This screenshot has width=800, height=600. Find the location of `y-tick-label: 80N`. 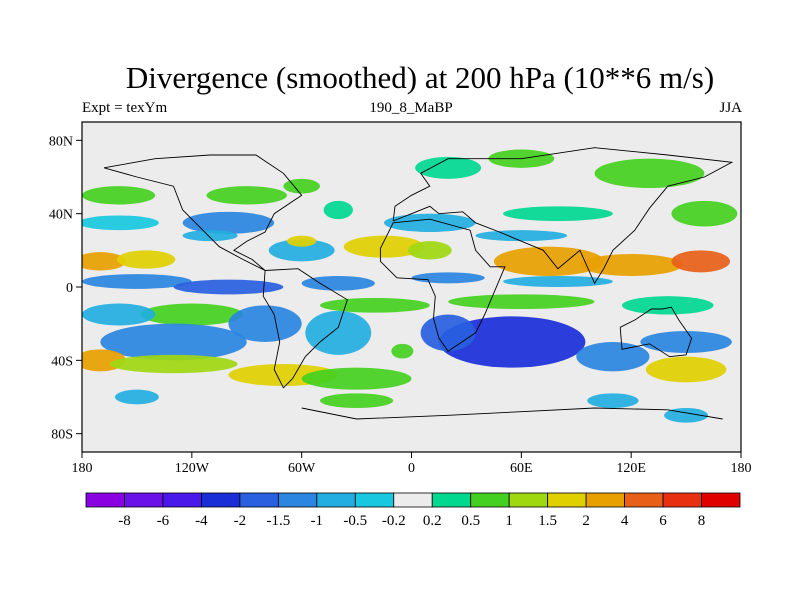

y-tick-label: 80N is located at coordinates (61, 141).